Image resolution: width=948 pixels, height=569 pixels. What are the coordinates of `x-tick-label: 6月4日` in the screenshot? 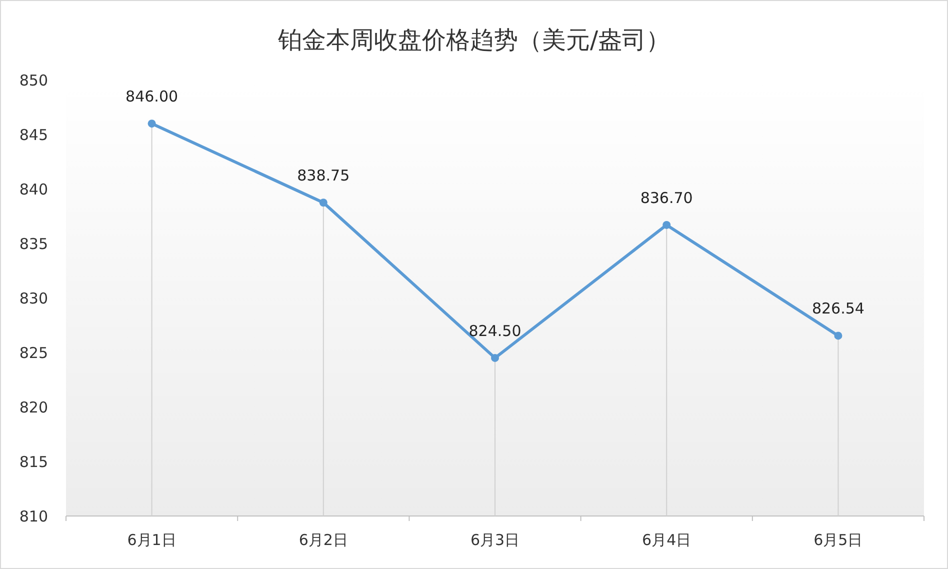 It's located at (667, 540).